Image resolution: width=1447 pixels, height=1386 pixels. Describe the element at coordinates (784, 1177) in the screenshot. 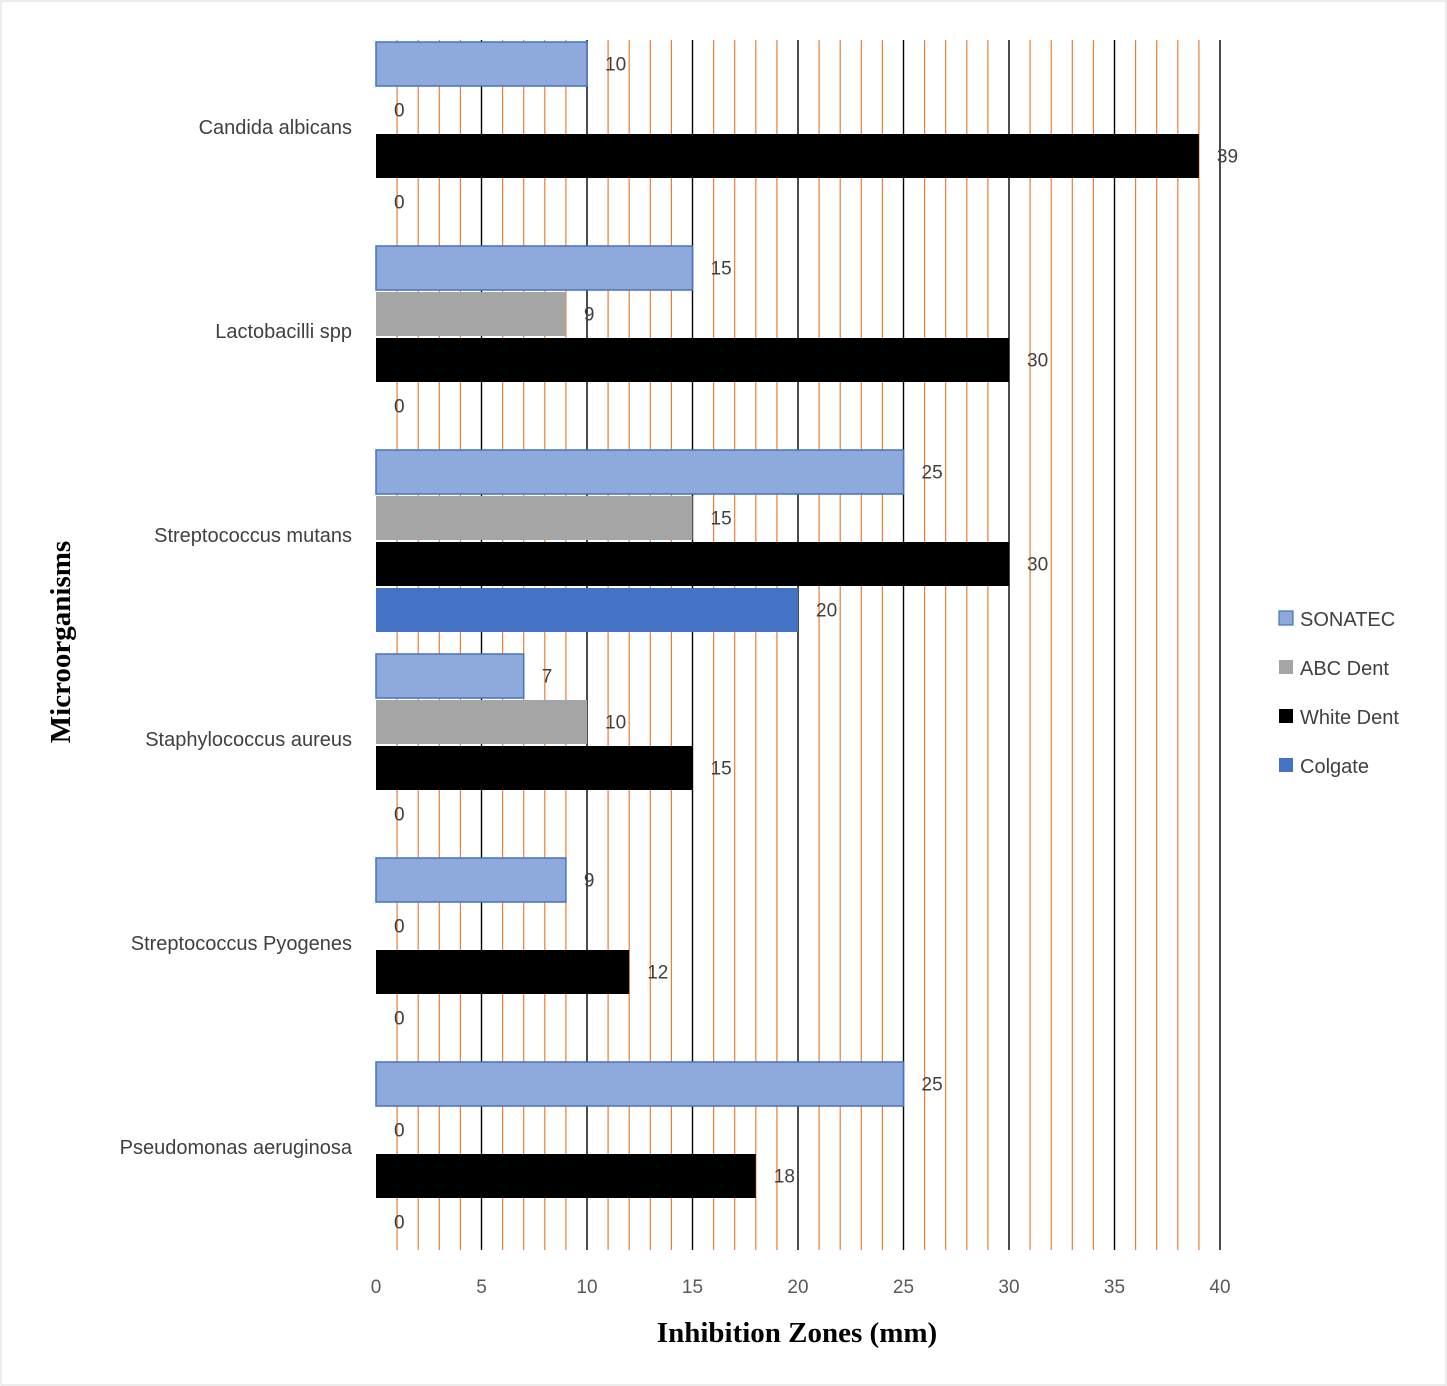

I see `data-label: 18` at that location.